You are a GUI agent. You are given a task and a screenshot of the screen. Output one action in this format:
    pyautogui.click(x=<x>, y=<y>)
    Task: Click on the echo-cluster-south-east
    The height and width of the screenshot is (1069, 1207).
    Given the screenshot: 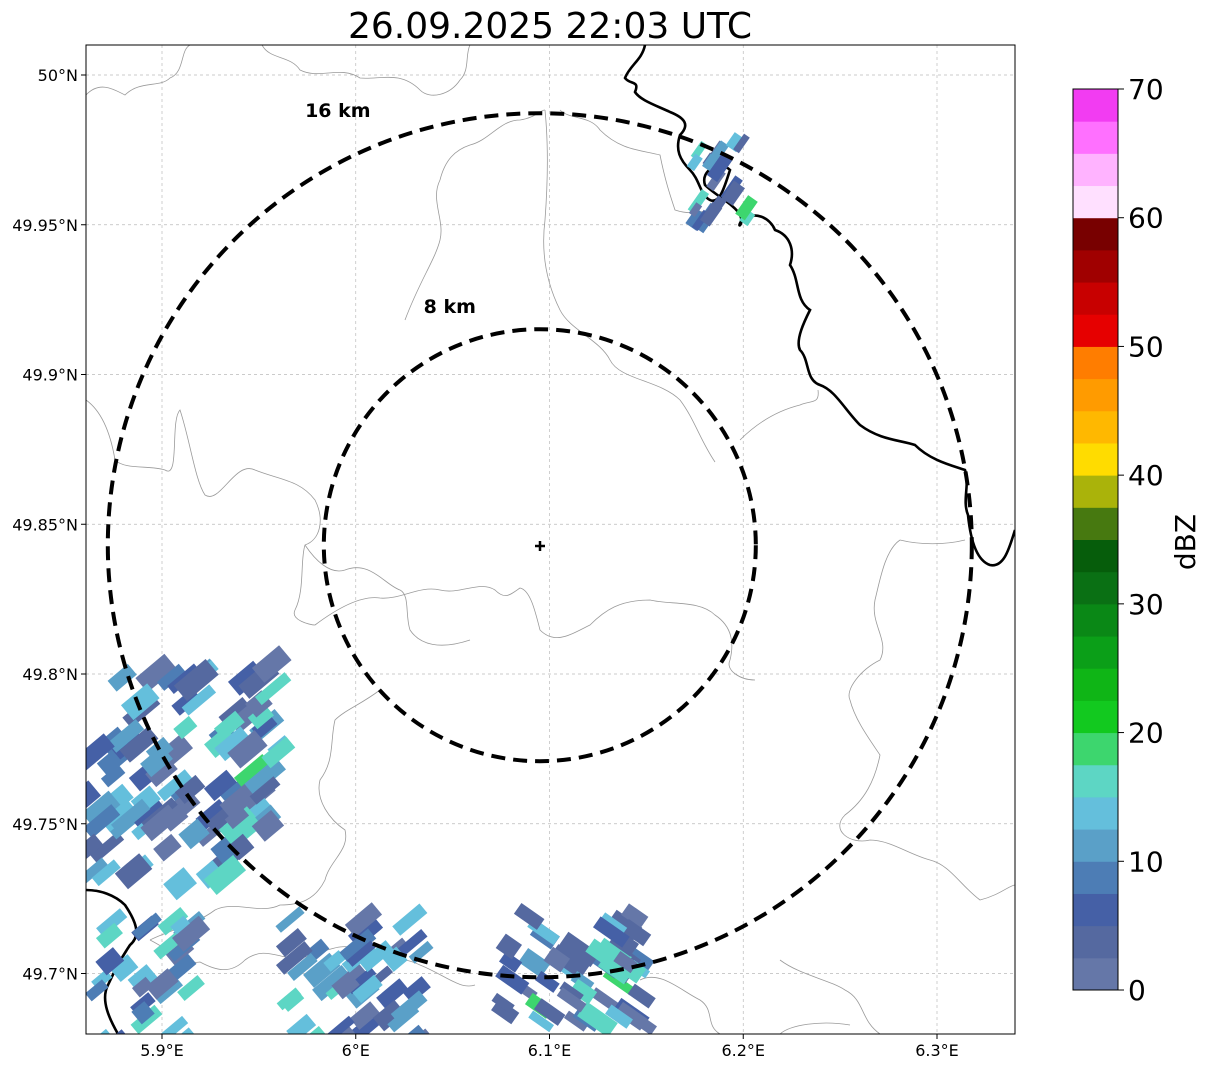 What is the action you would take?
    pyautogui.click(x=574, y=968)
    